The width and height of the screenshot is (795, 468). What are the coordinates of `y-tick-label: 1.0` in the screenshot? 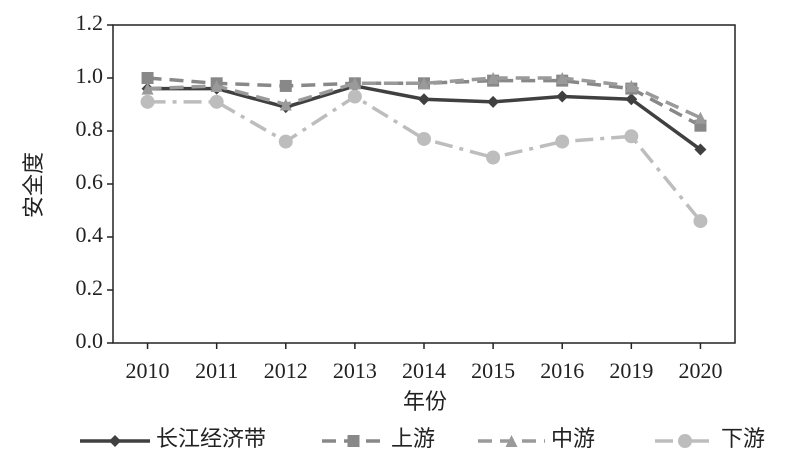 It's located at (90, 75).